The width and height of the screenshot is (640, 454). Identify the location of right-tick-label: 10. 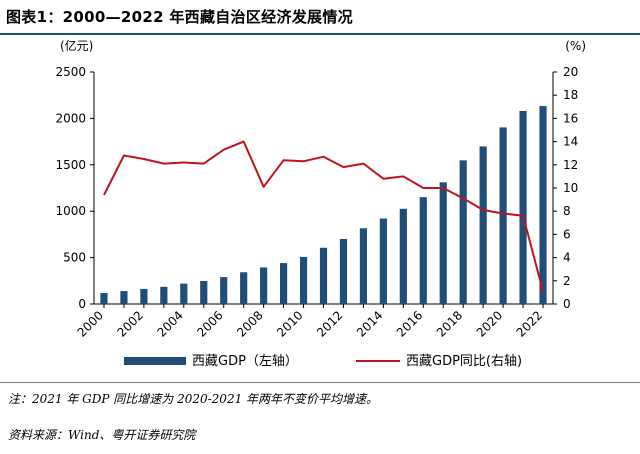
(570, 188).